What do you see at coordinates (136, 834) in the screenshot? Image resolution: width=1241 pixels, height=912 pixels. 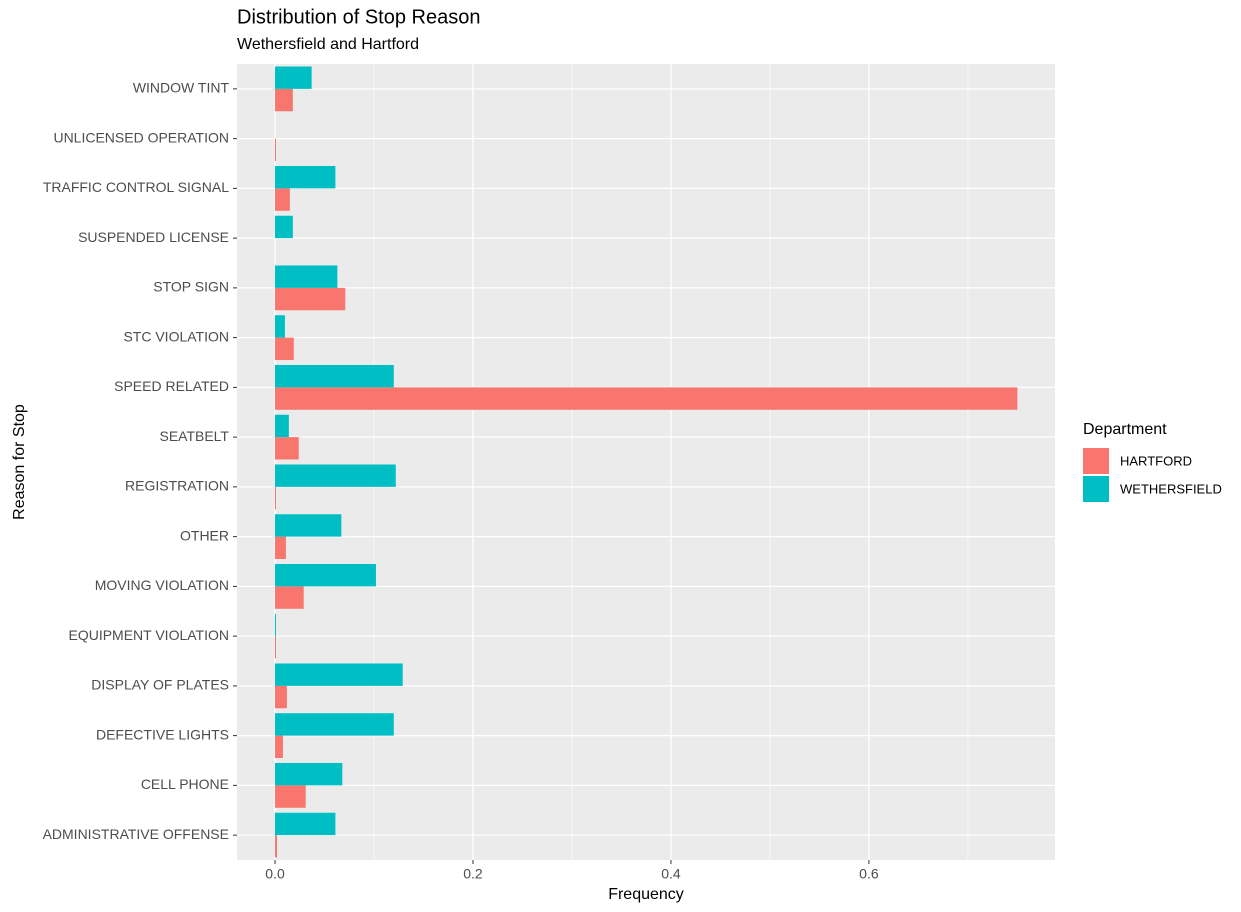 I see `y-tick-label: ADMINISTRATIVE OFFENSE` at bounding box center [136, 834].